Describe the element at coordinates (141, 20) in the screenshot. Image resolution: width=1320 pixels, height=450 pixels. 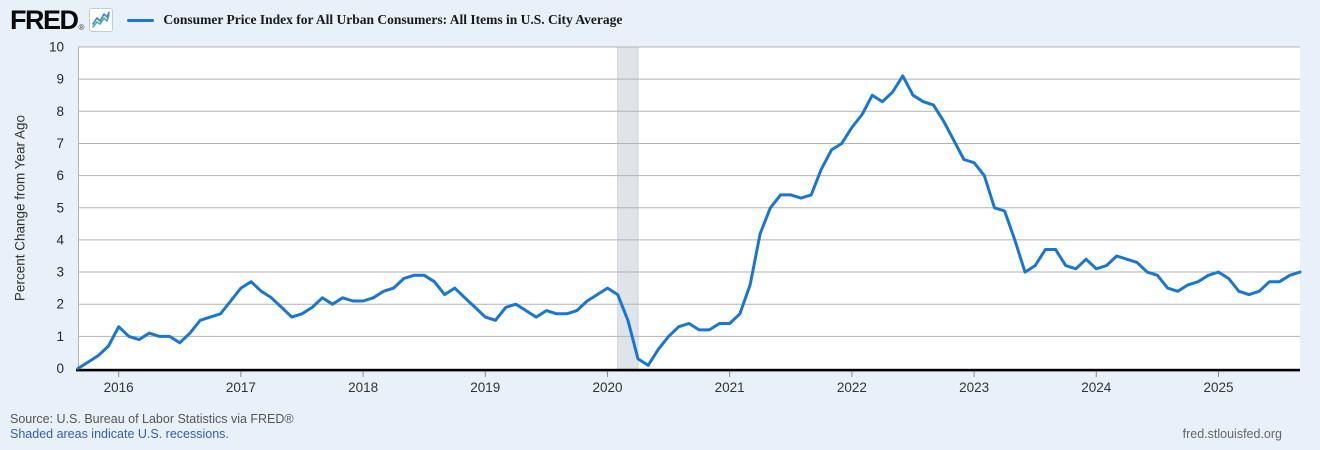
I see `series-legend-swatch` at that location.